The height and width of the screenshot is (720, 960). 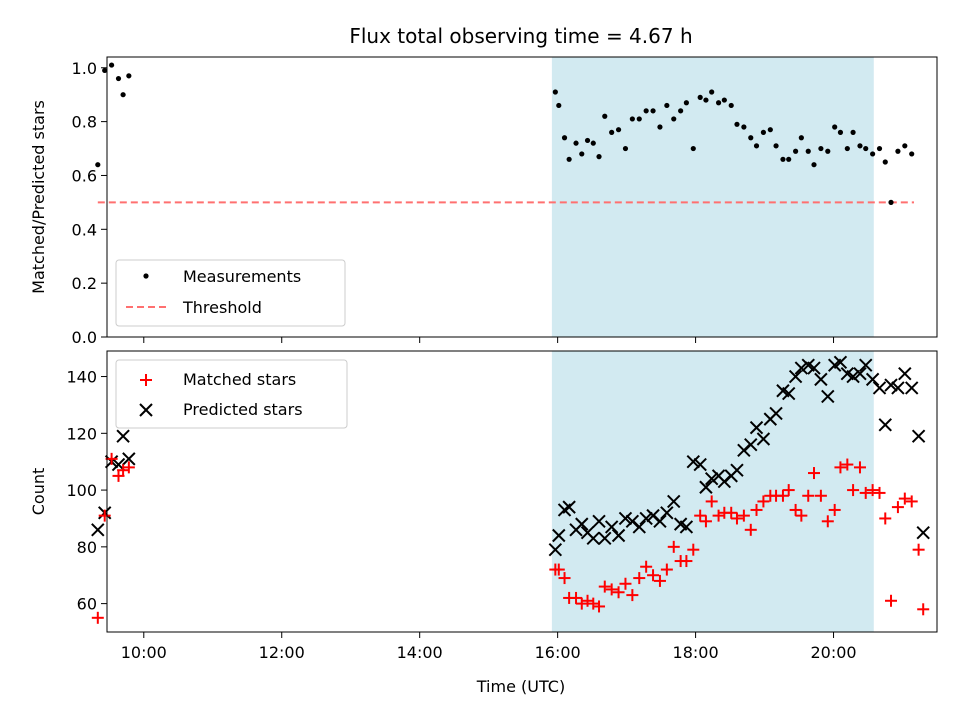 What do you see at coordinates (230, 293) in the screenshot?
I see `ratio-legend: Measurements Threshold` at bounding box center [230, 293].